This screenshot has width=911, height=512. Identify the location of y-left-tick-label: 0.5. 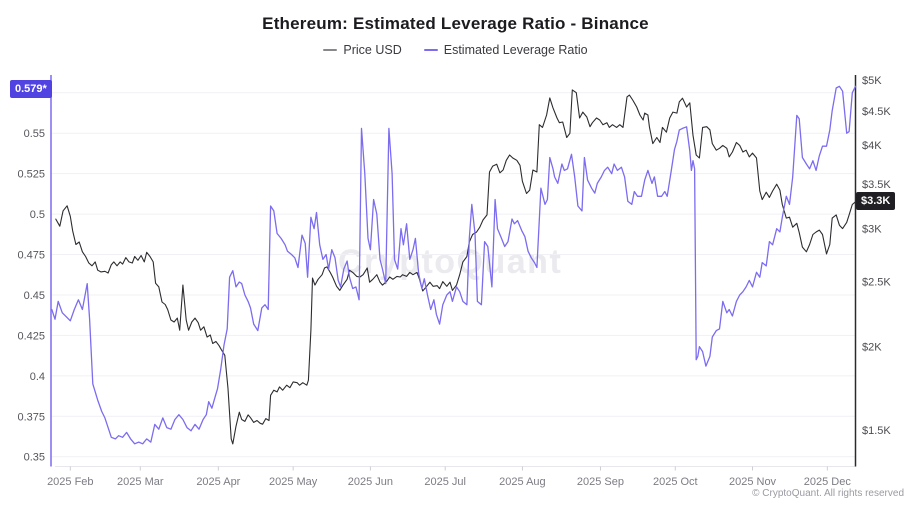
(37, 215).